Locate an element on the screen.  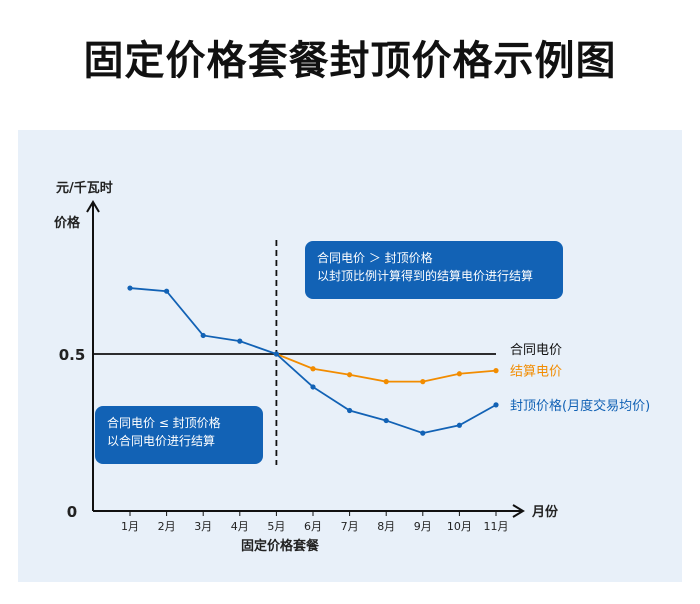
y-tick-label: 0.5 is located at coordinates (72, 355).